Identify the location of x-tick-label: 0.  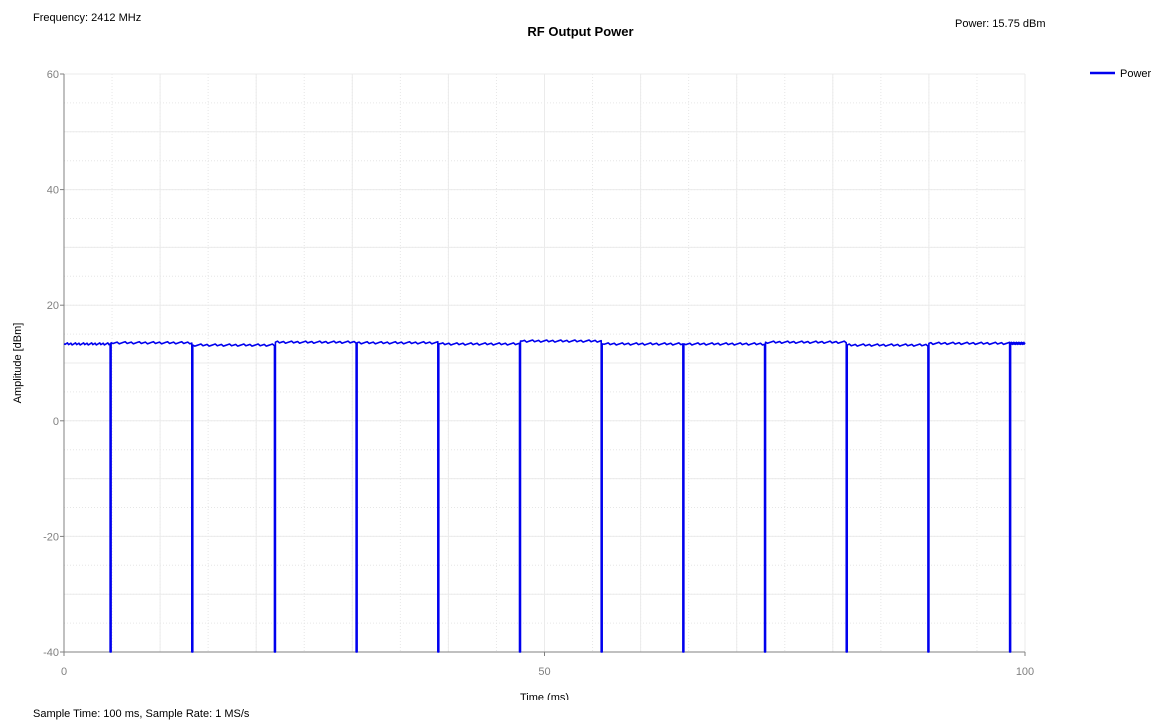
(64, 672).